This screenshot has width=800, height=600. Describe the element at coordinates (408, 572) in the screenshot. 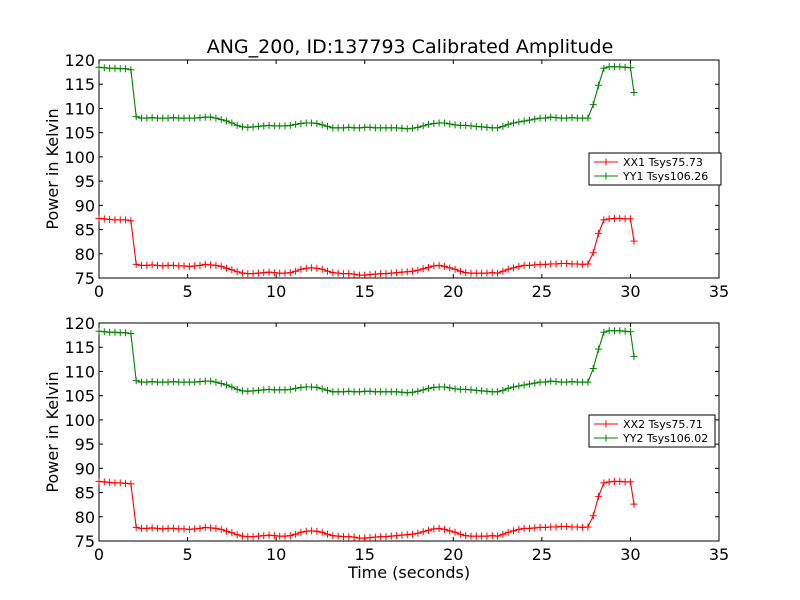

I see `x-axis-label: Time (seconds)` at that location.